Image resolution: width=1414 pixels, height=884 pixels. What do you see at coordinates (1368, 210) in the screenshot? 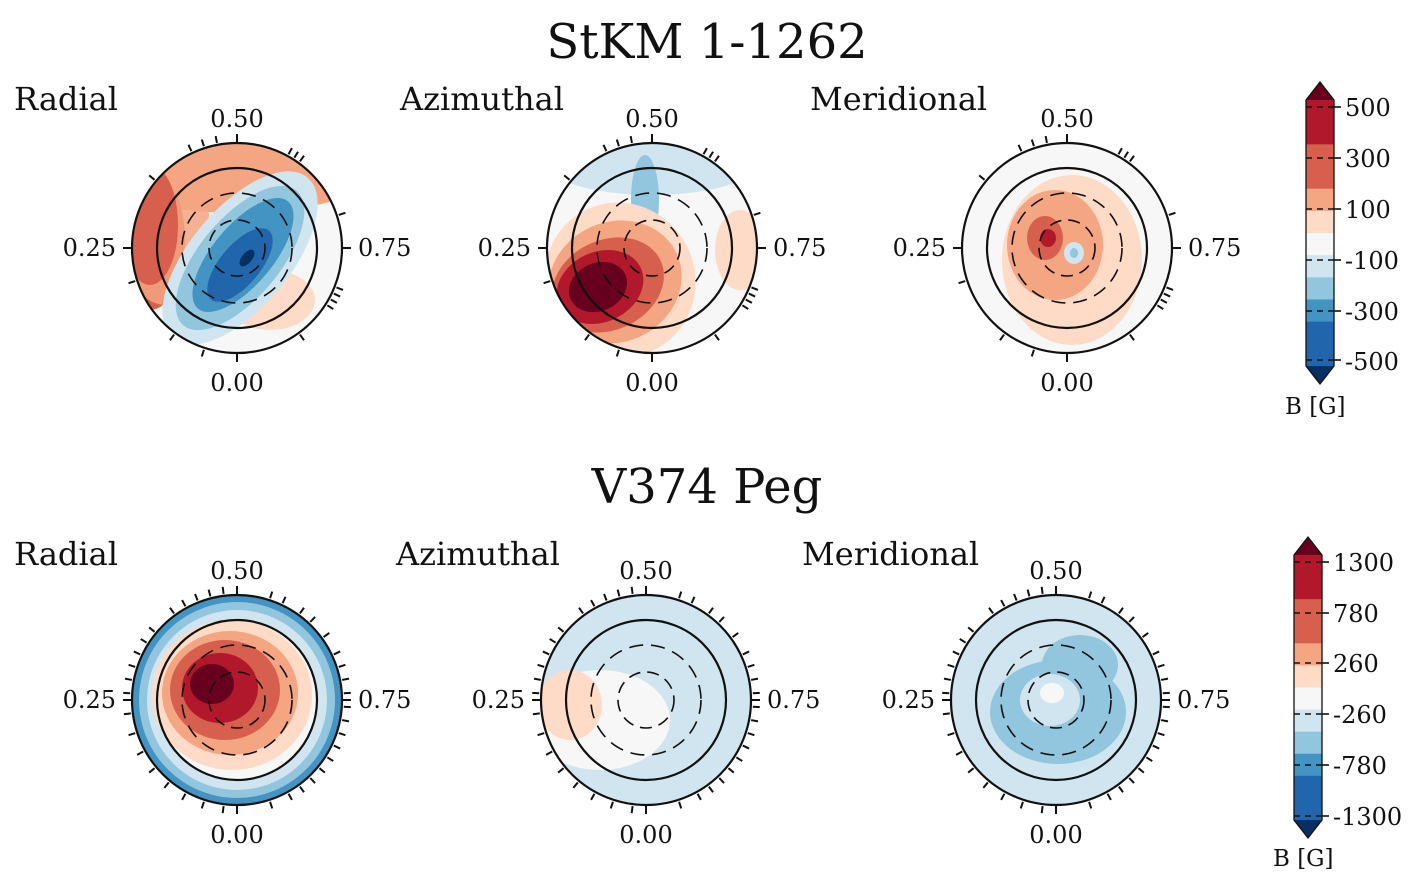
I see `cbar-tick-label: 100` at bounding box center [1368, 210].